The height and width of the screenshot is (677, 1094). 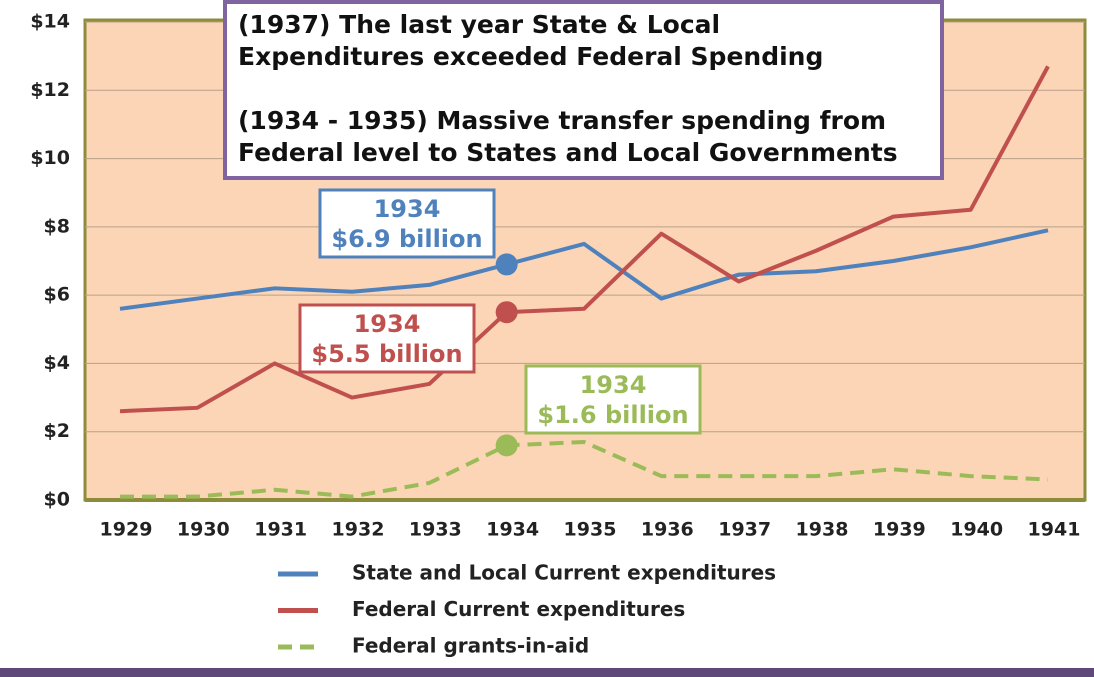 I want to click on callout-text: $5.5 billion, so click(x=386, y=354).